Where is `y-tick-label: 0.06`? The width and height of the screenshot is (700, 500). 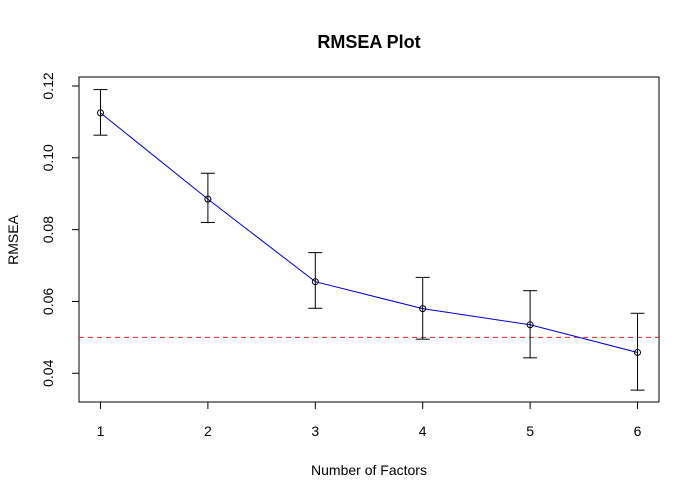 y-tick-label: 0.06 is located at coordinates (48, 301).